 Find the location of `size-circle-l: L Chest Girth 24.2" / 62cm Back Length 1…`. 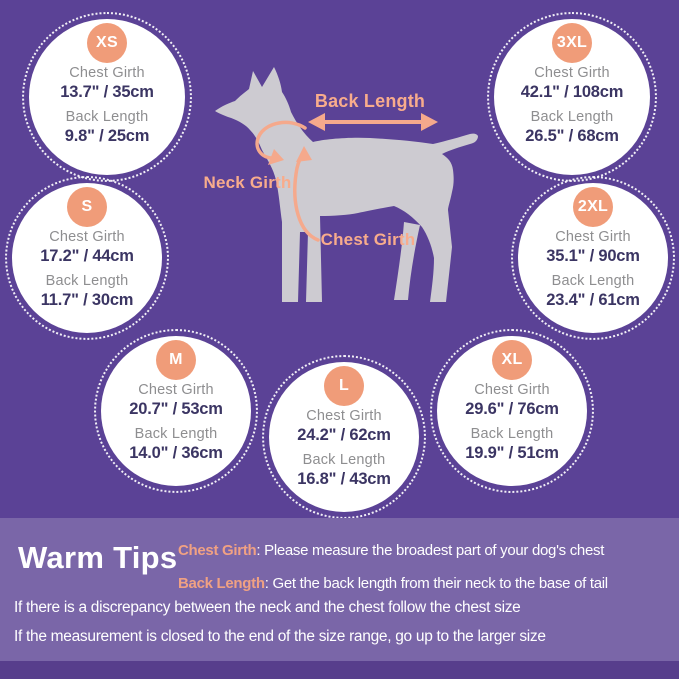

size-circle-l: L Chest Girth 24.2" / 62cm Back Length 1… is located at coordinates (344, 437).